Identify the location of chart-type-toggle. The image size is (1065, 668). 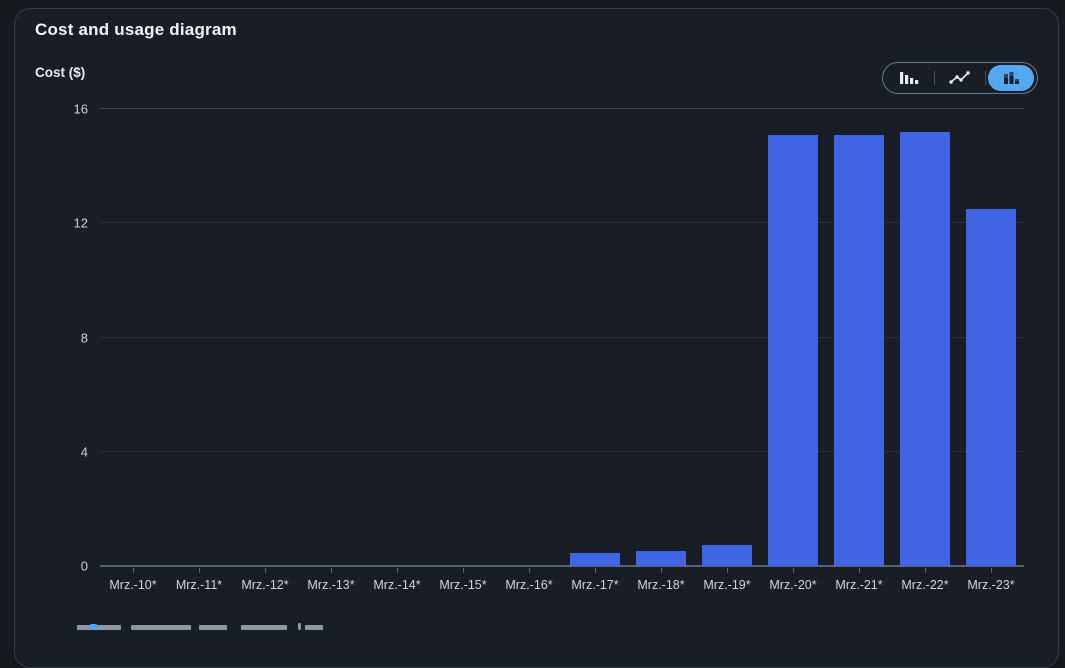
(960, 78).